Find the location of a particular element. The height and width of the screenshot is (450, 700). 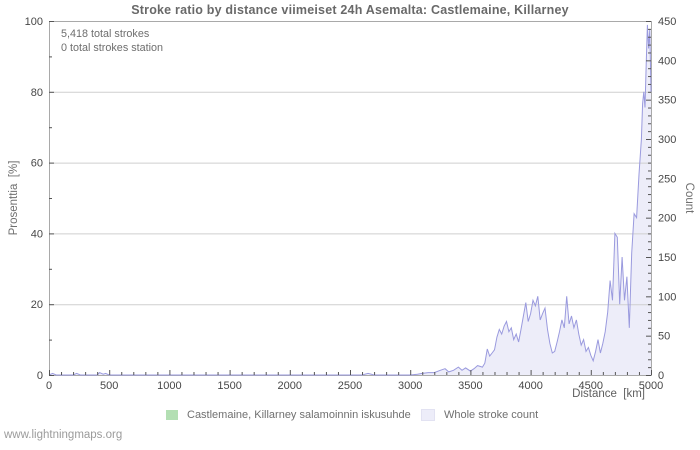

tick-label: 40 is located at coordinates (37, 234).